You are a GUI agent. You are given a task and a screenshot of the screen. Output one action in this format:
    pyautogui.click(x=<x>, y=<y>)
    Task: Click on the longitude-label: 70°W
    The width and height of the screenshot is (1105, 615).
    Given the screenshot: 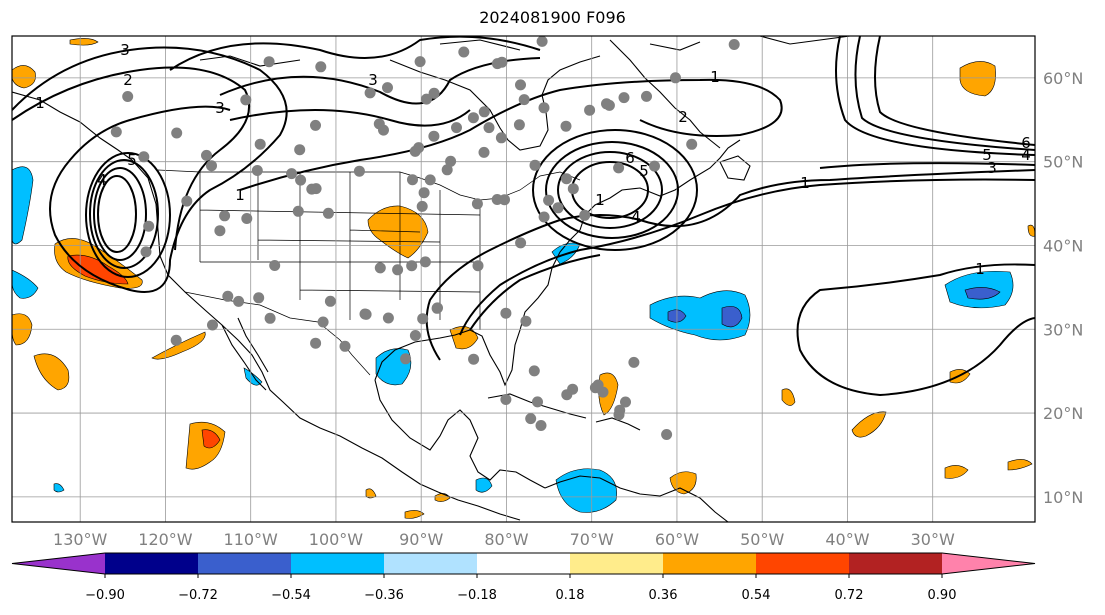 What is the action you would take?
    pyautogui.click(x=592, y=539)
    